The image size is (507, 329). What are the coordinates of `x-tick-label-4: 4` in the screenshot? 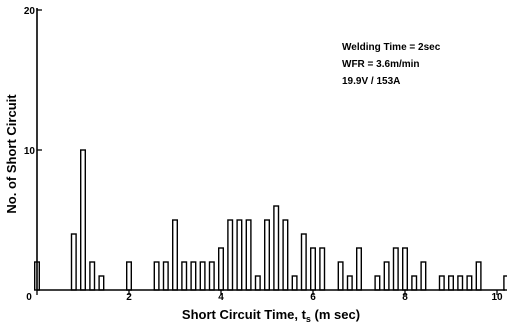 It's located at (221, 297).